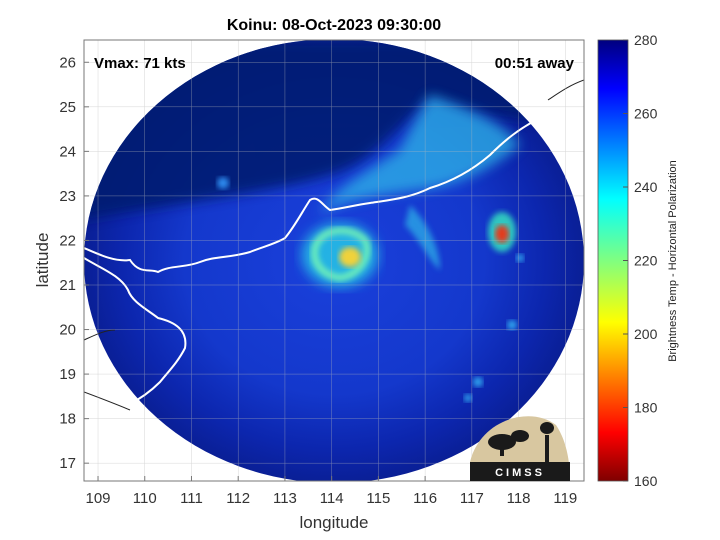  Describe the element at coordinates (420, 155) in the screenshot. I see `rainband-north` at that location.